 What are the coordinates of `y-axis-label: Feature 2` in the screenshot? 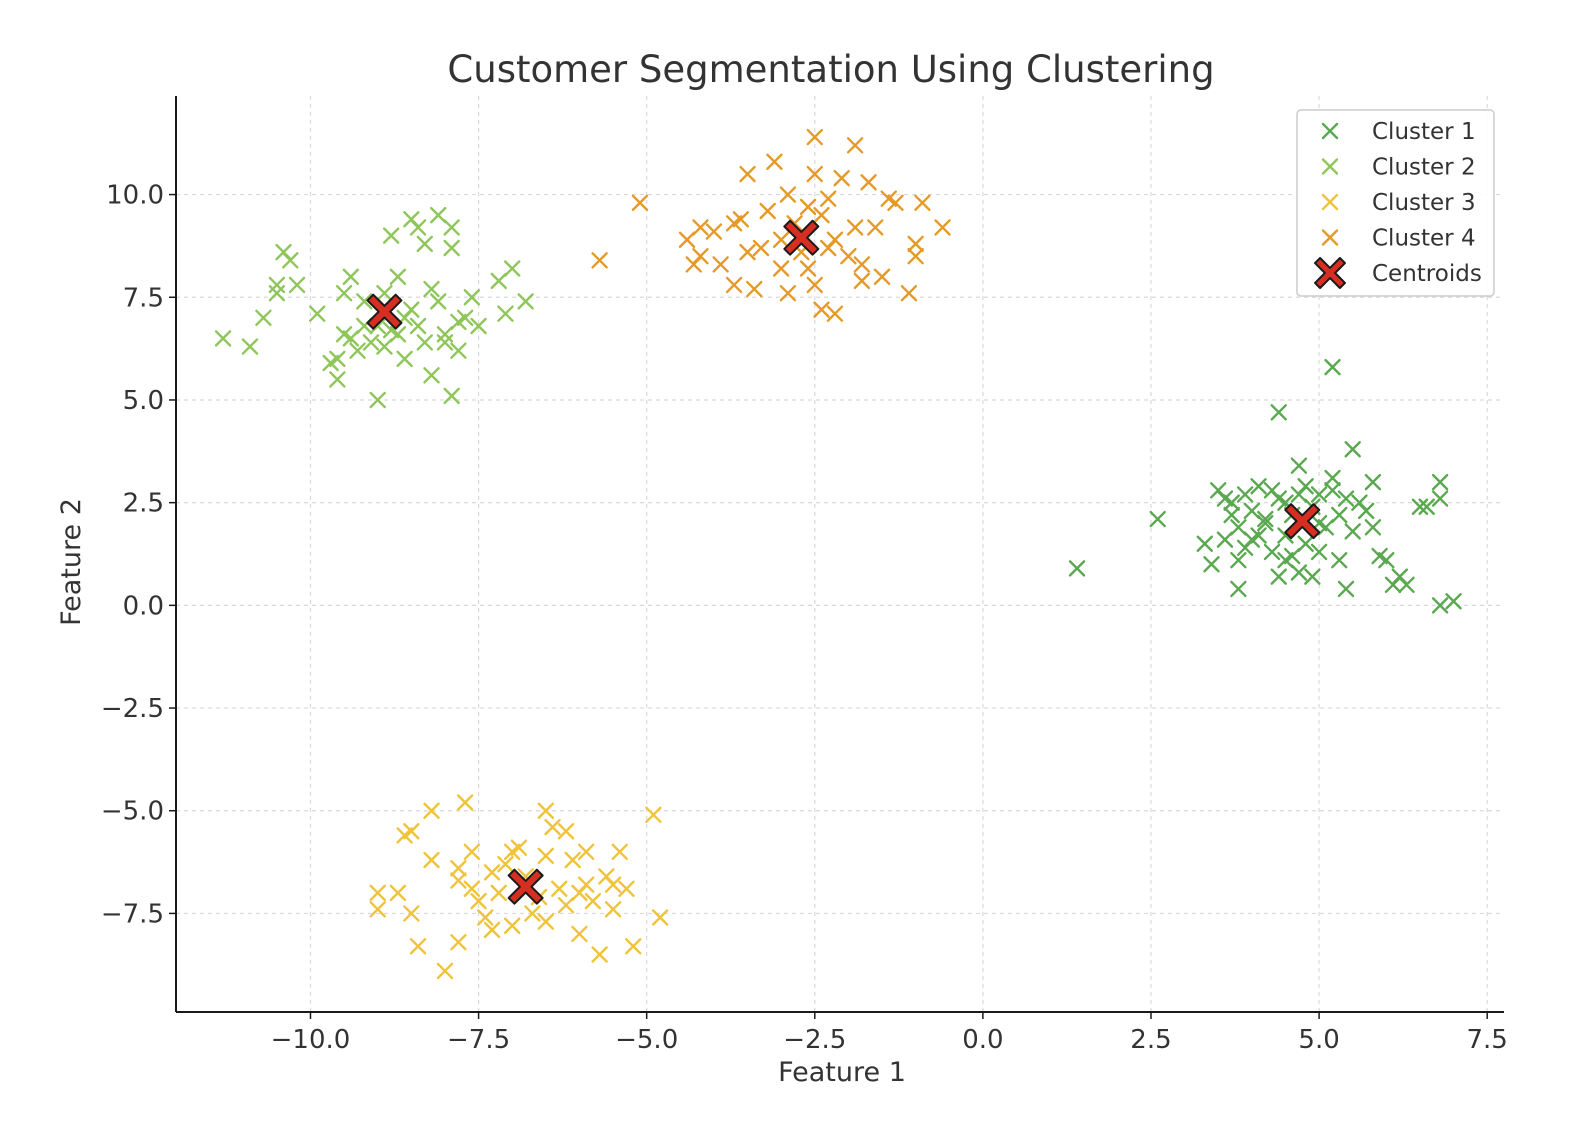 It's located at (71, 562).